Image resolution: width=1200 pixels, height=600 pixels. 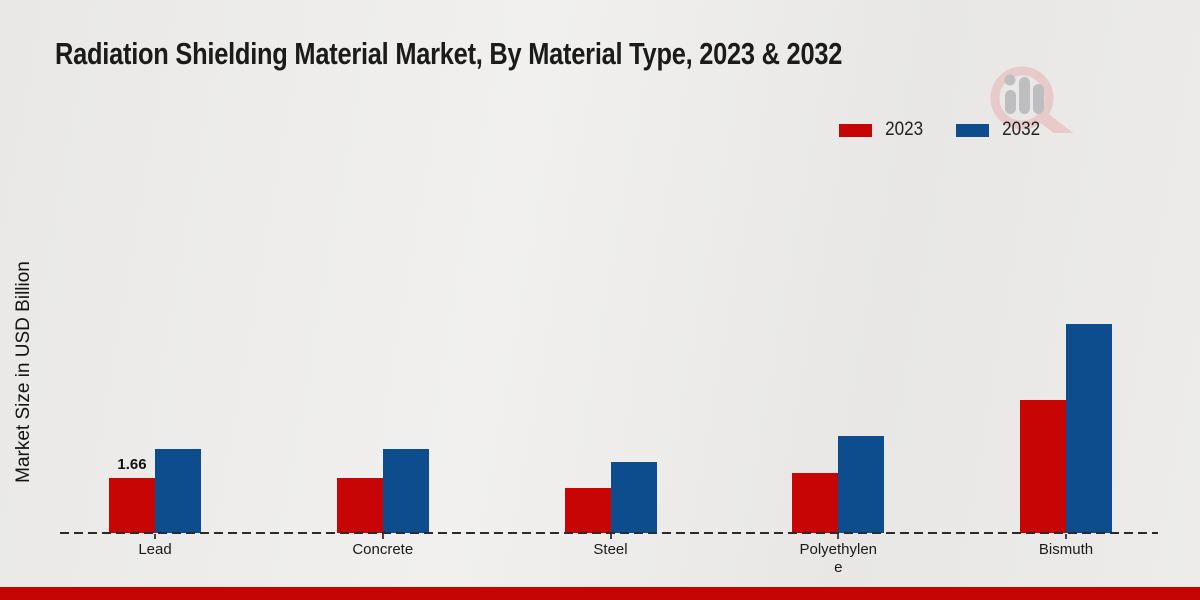 What do you see at coordinates (132, 464) in the screenshot?
I see `bar-value-label: 1.66` at bounding box center [132, 464].